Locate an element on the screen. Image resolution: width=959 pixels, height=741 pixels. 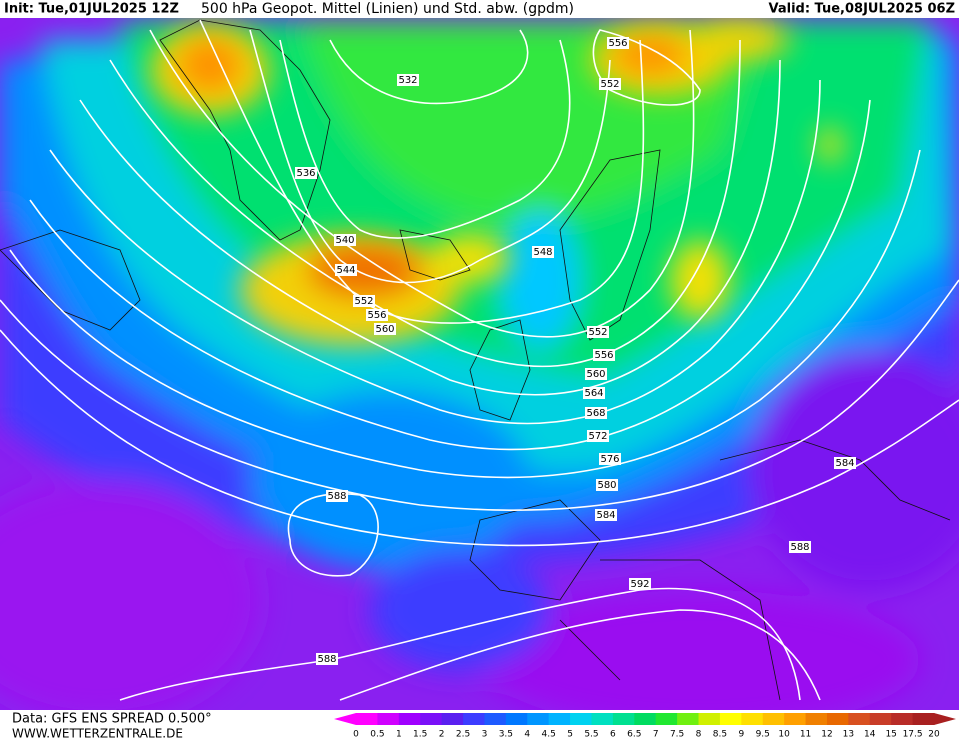
data-source: Data: GFS ENS SPREAD 0.500° is located at coordinates (112, 719).